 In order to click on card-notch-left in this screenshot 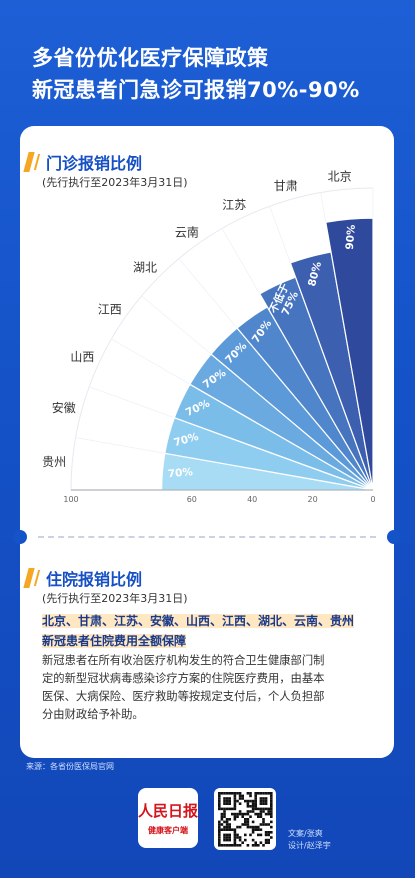, I will do `click(20, 537)`.